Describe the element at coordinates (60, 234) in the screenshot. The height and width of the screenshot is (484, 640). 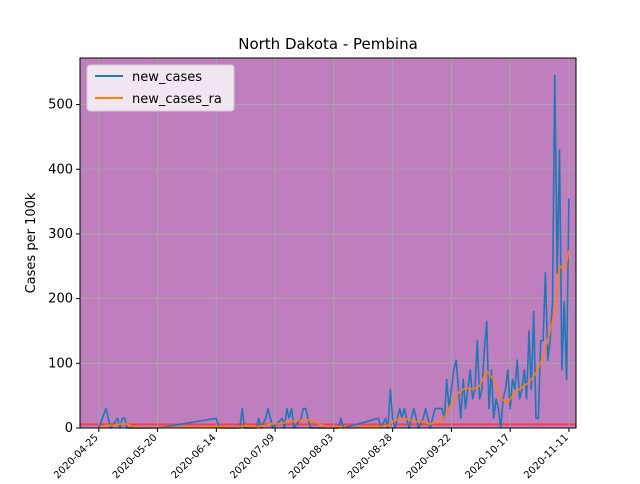
I see `y-tick-label: 300` at that location.